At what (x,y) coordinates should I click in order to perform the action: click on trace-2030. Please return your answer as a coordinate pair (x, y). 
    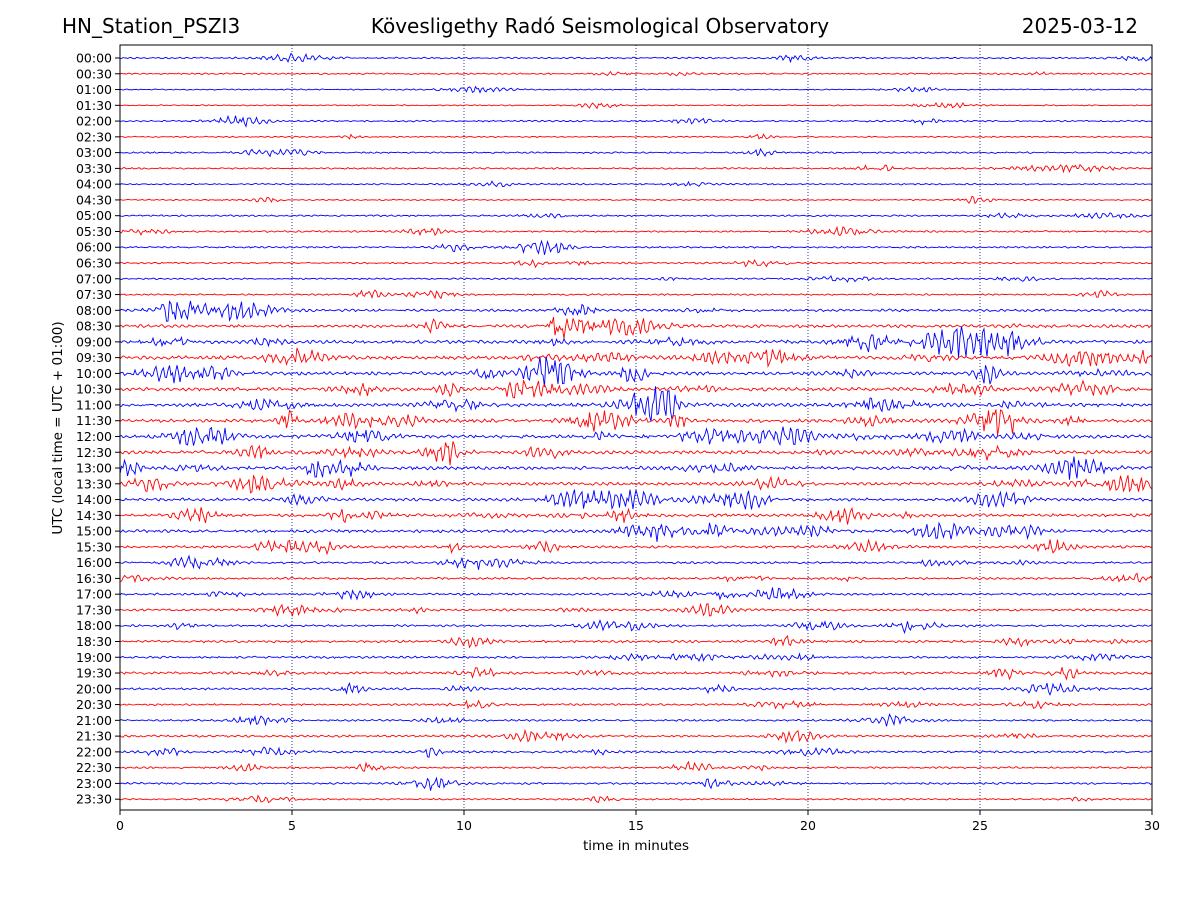
    Looking at the image, I should click on (636, 704).